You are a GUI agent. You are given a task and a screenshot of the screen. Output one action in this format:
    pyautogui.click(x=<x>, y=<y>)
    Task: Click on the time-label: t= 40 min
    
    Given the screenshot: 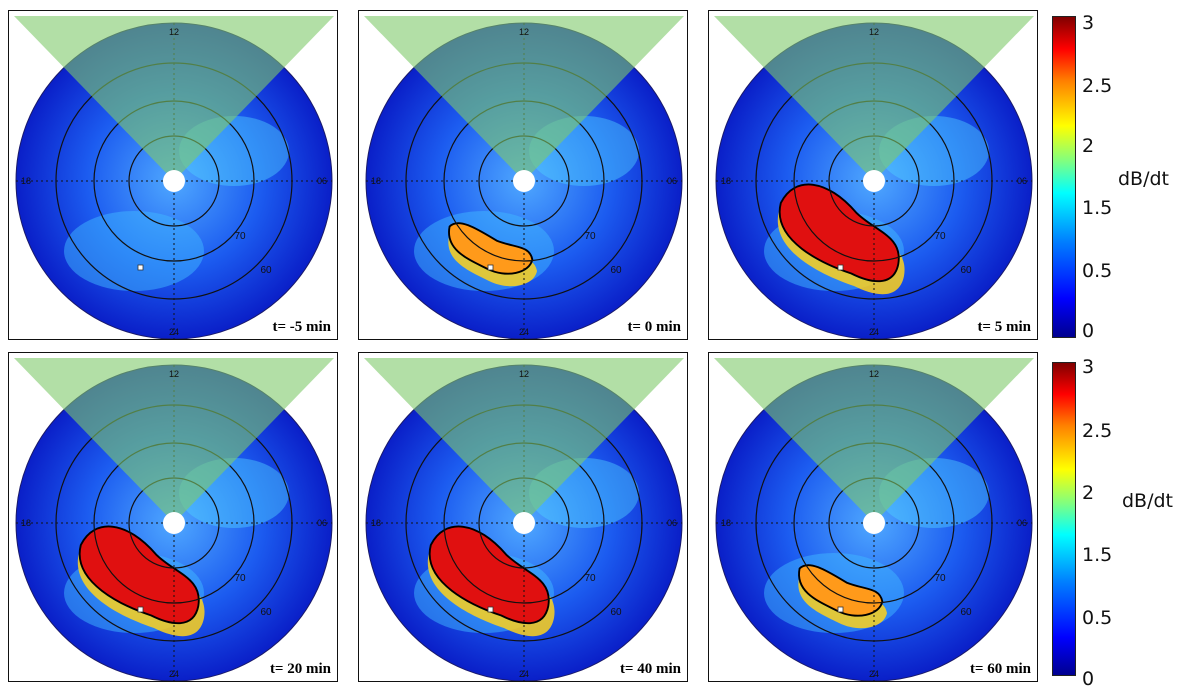 What is the action you would take?
    pyautogui.click(x=650, y=669)
    